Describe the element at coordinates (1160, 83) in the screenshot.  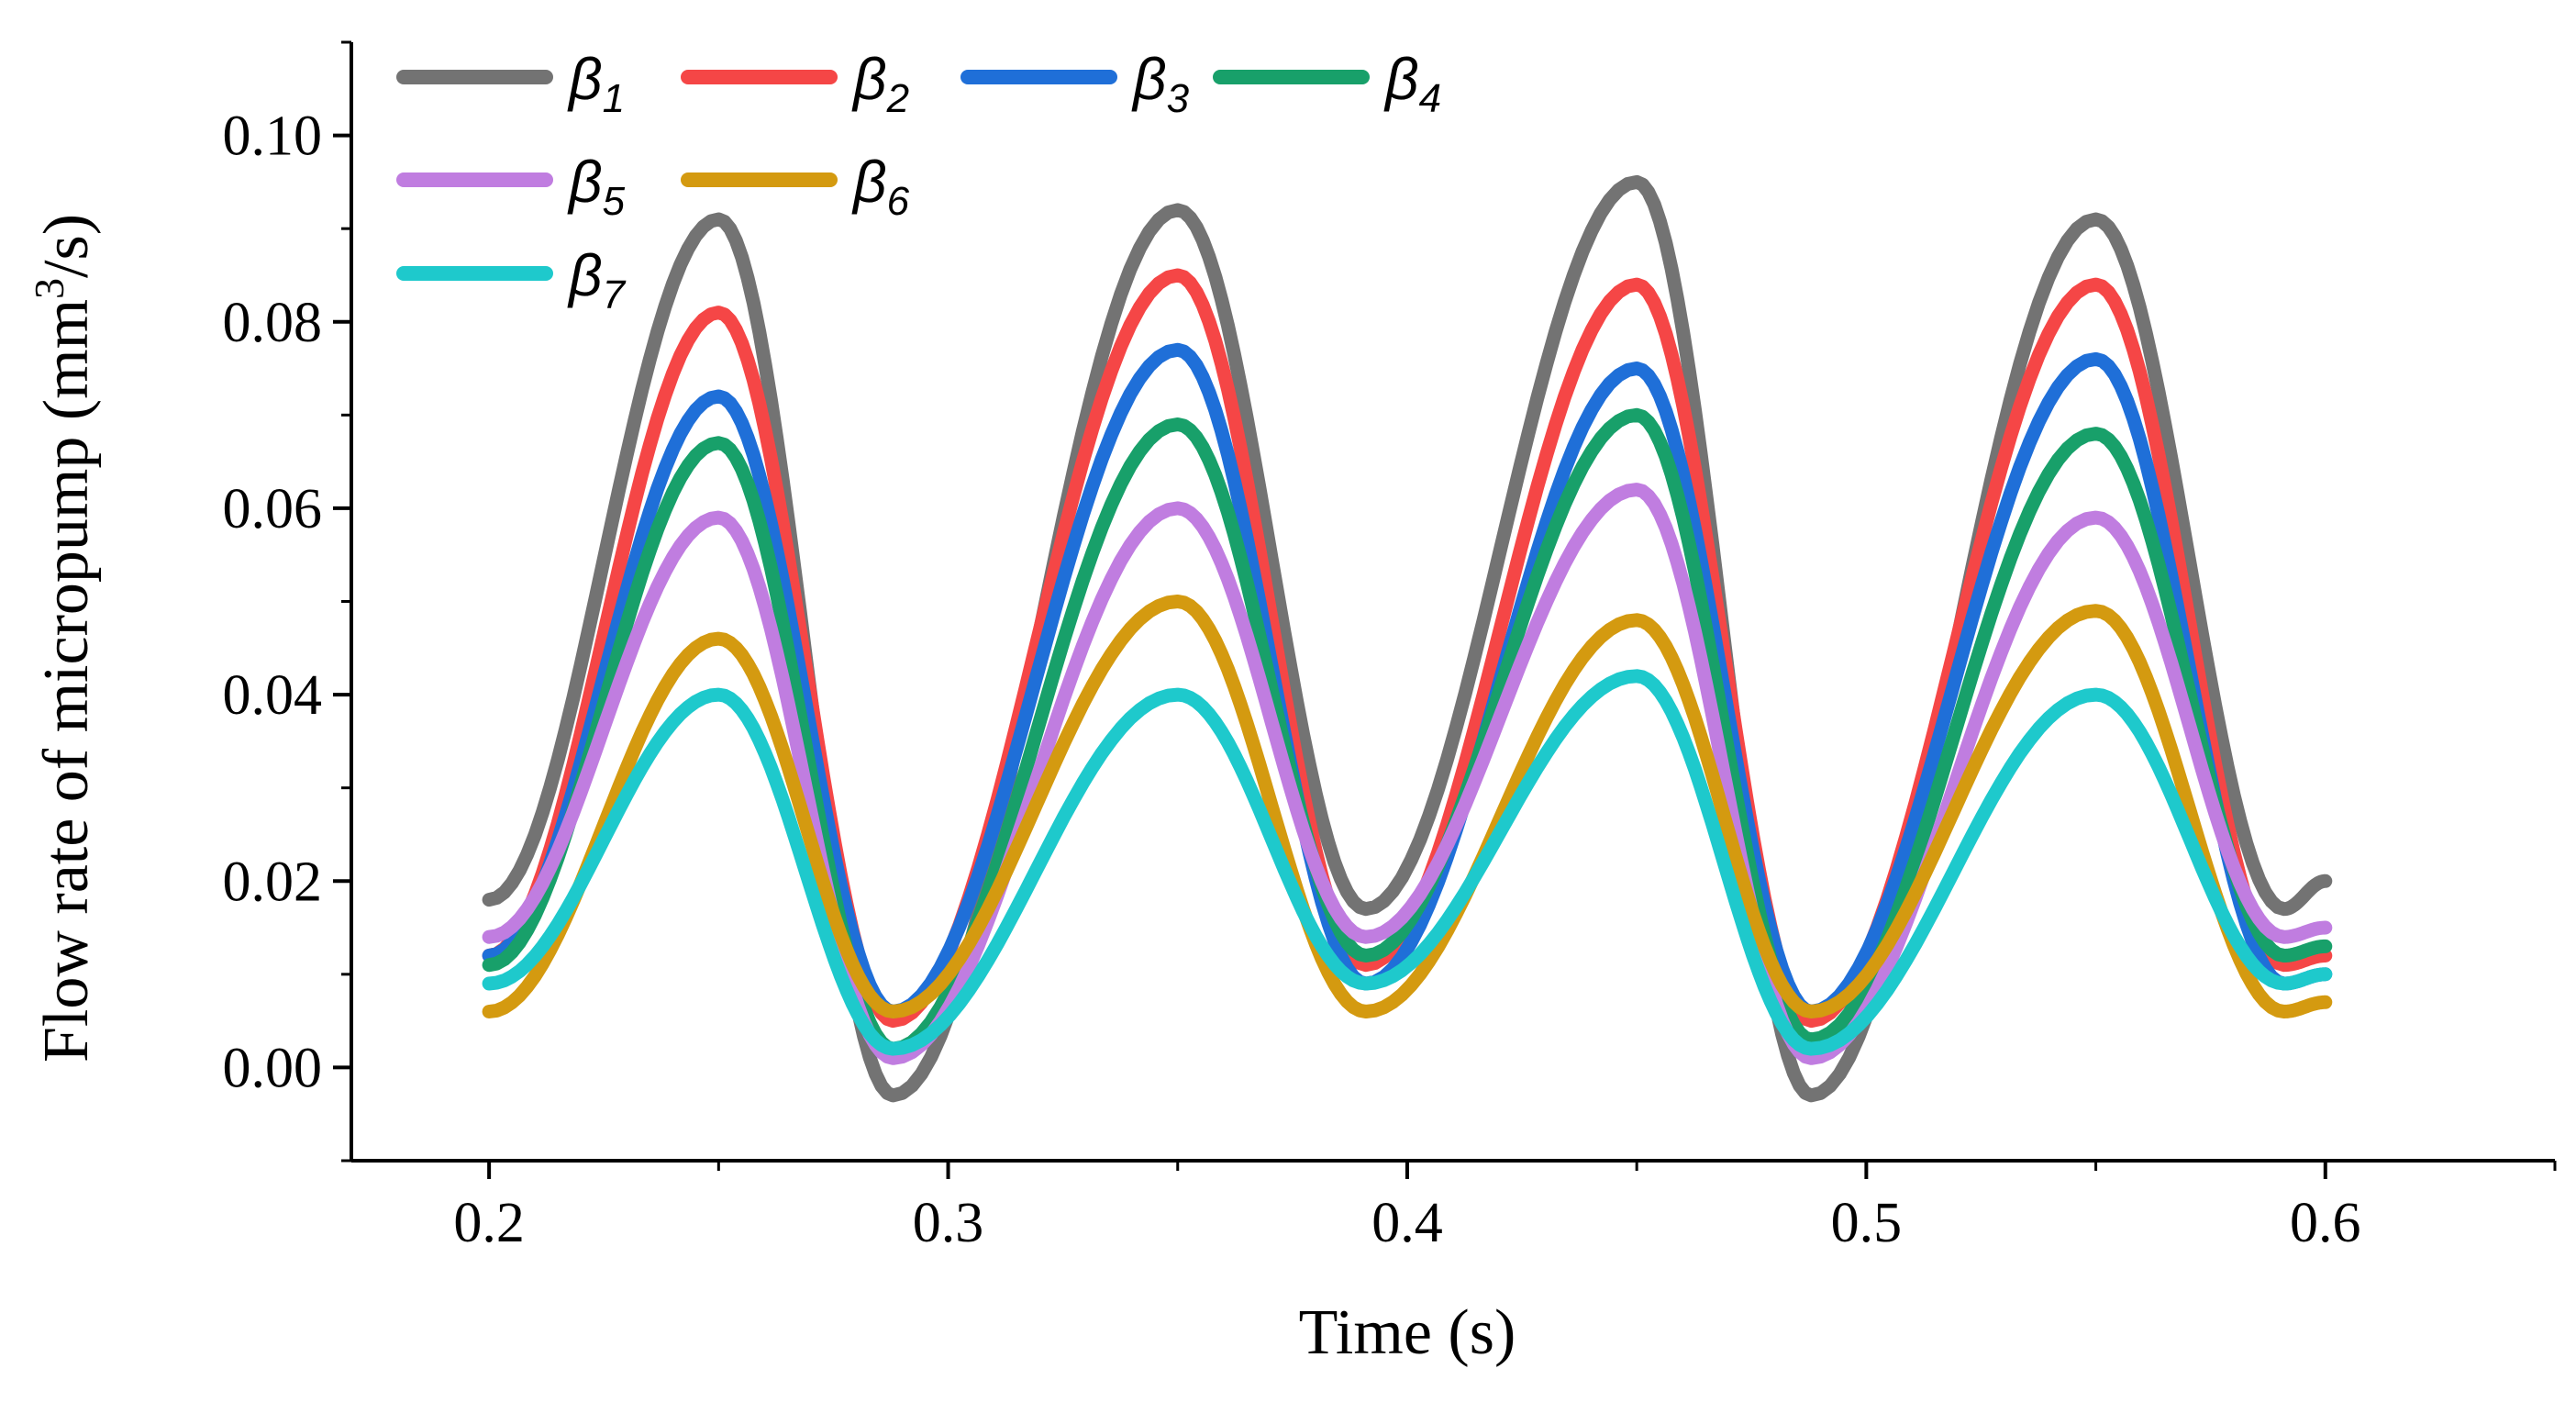
I see `legend-label-beta-3: β3` at that location.